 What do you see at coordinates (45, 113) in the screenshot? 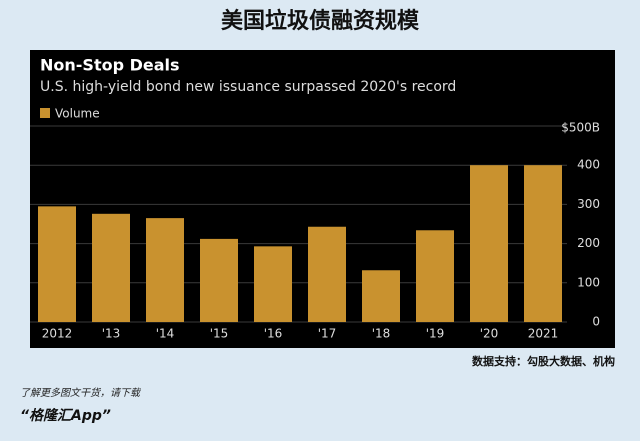
I see `legend-swatch` at bounding box center [45, 113].